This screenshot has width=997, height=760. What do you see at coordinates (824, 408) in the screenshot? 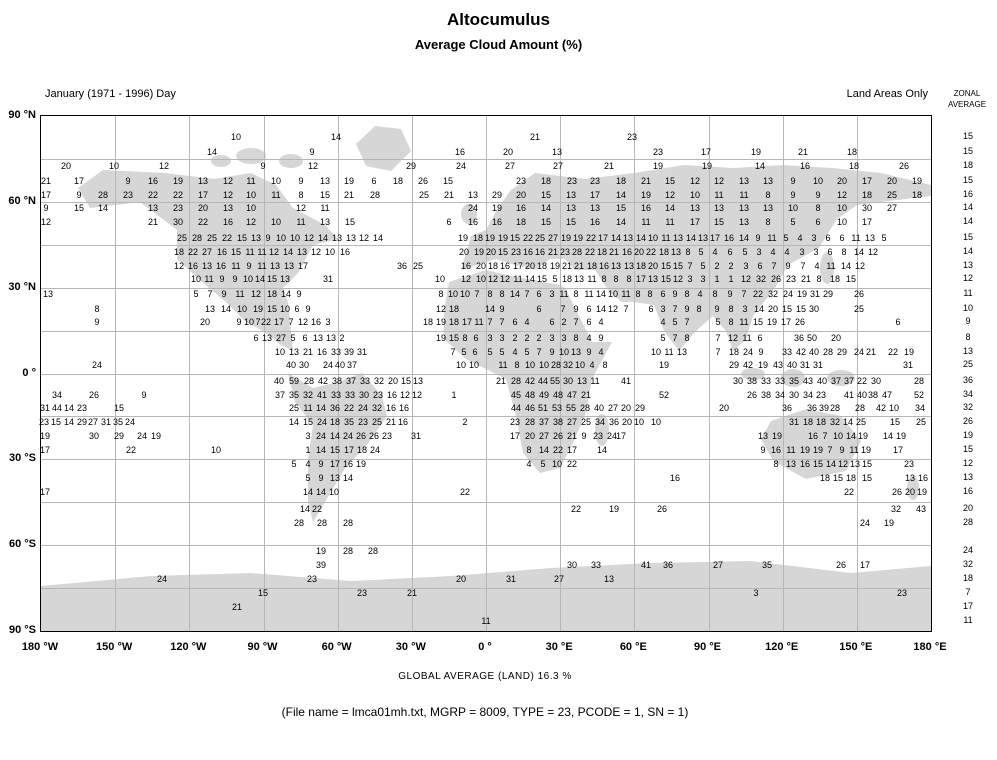
I see `map-value: 39` at bounding box center [824, 408].